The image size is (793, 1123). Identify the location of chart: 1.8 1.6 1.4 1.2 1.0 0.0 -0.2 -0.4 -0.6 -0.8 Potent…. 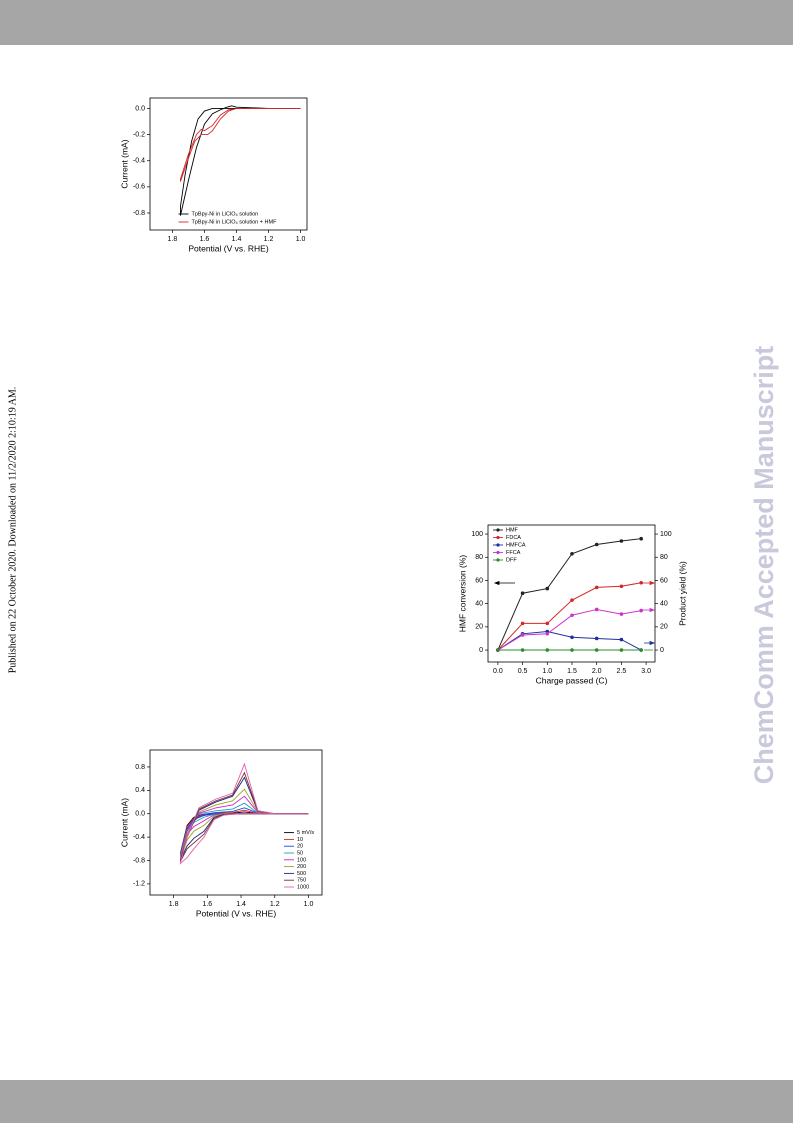
(213, 175).